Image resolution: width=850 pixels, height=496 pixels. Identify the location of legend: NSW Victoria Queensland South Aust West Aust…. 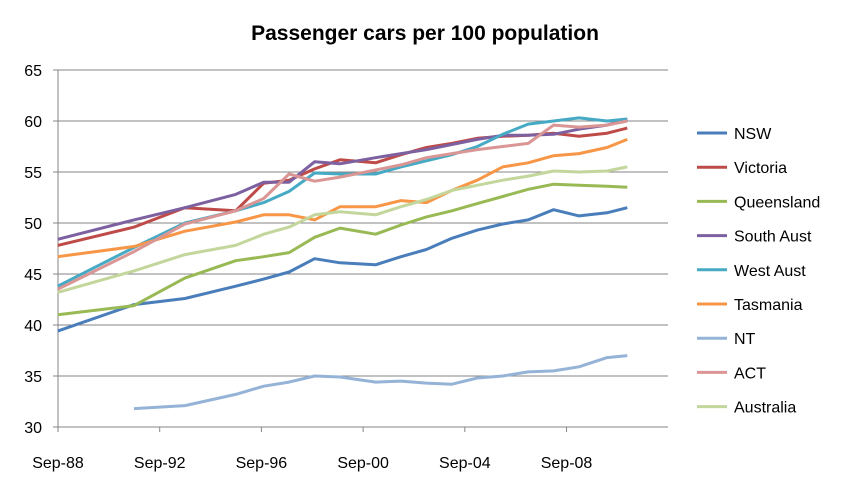
(758, 271).